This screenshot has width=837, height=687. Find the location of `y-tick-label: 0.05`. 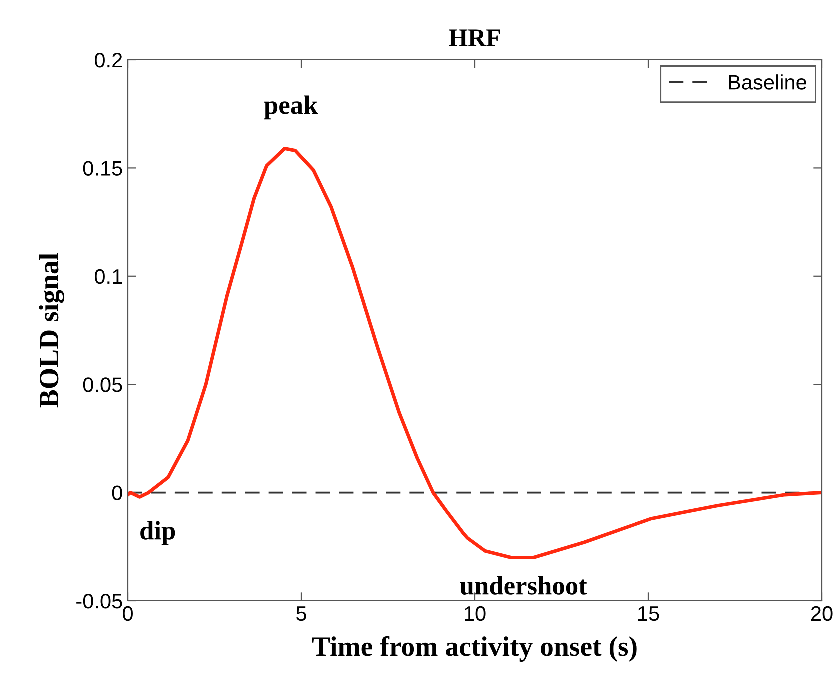

y-tick-label: 0.05 is located at coordinates (102, 385).